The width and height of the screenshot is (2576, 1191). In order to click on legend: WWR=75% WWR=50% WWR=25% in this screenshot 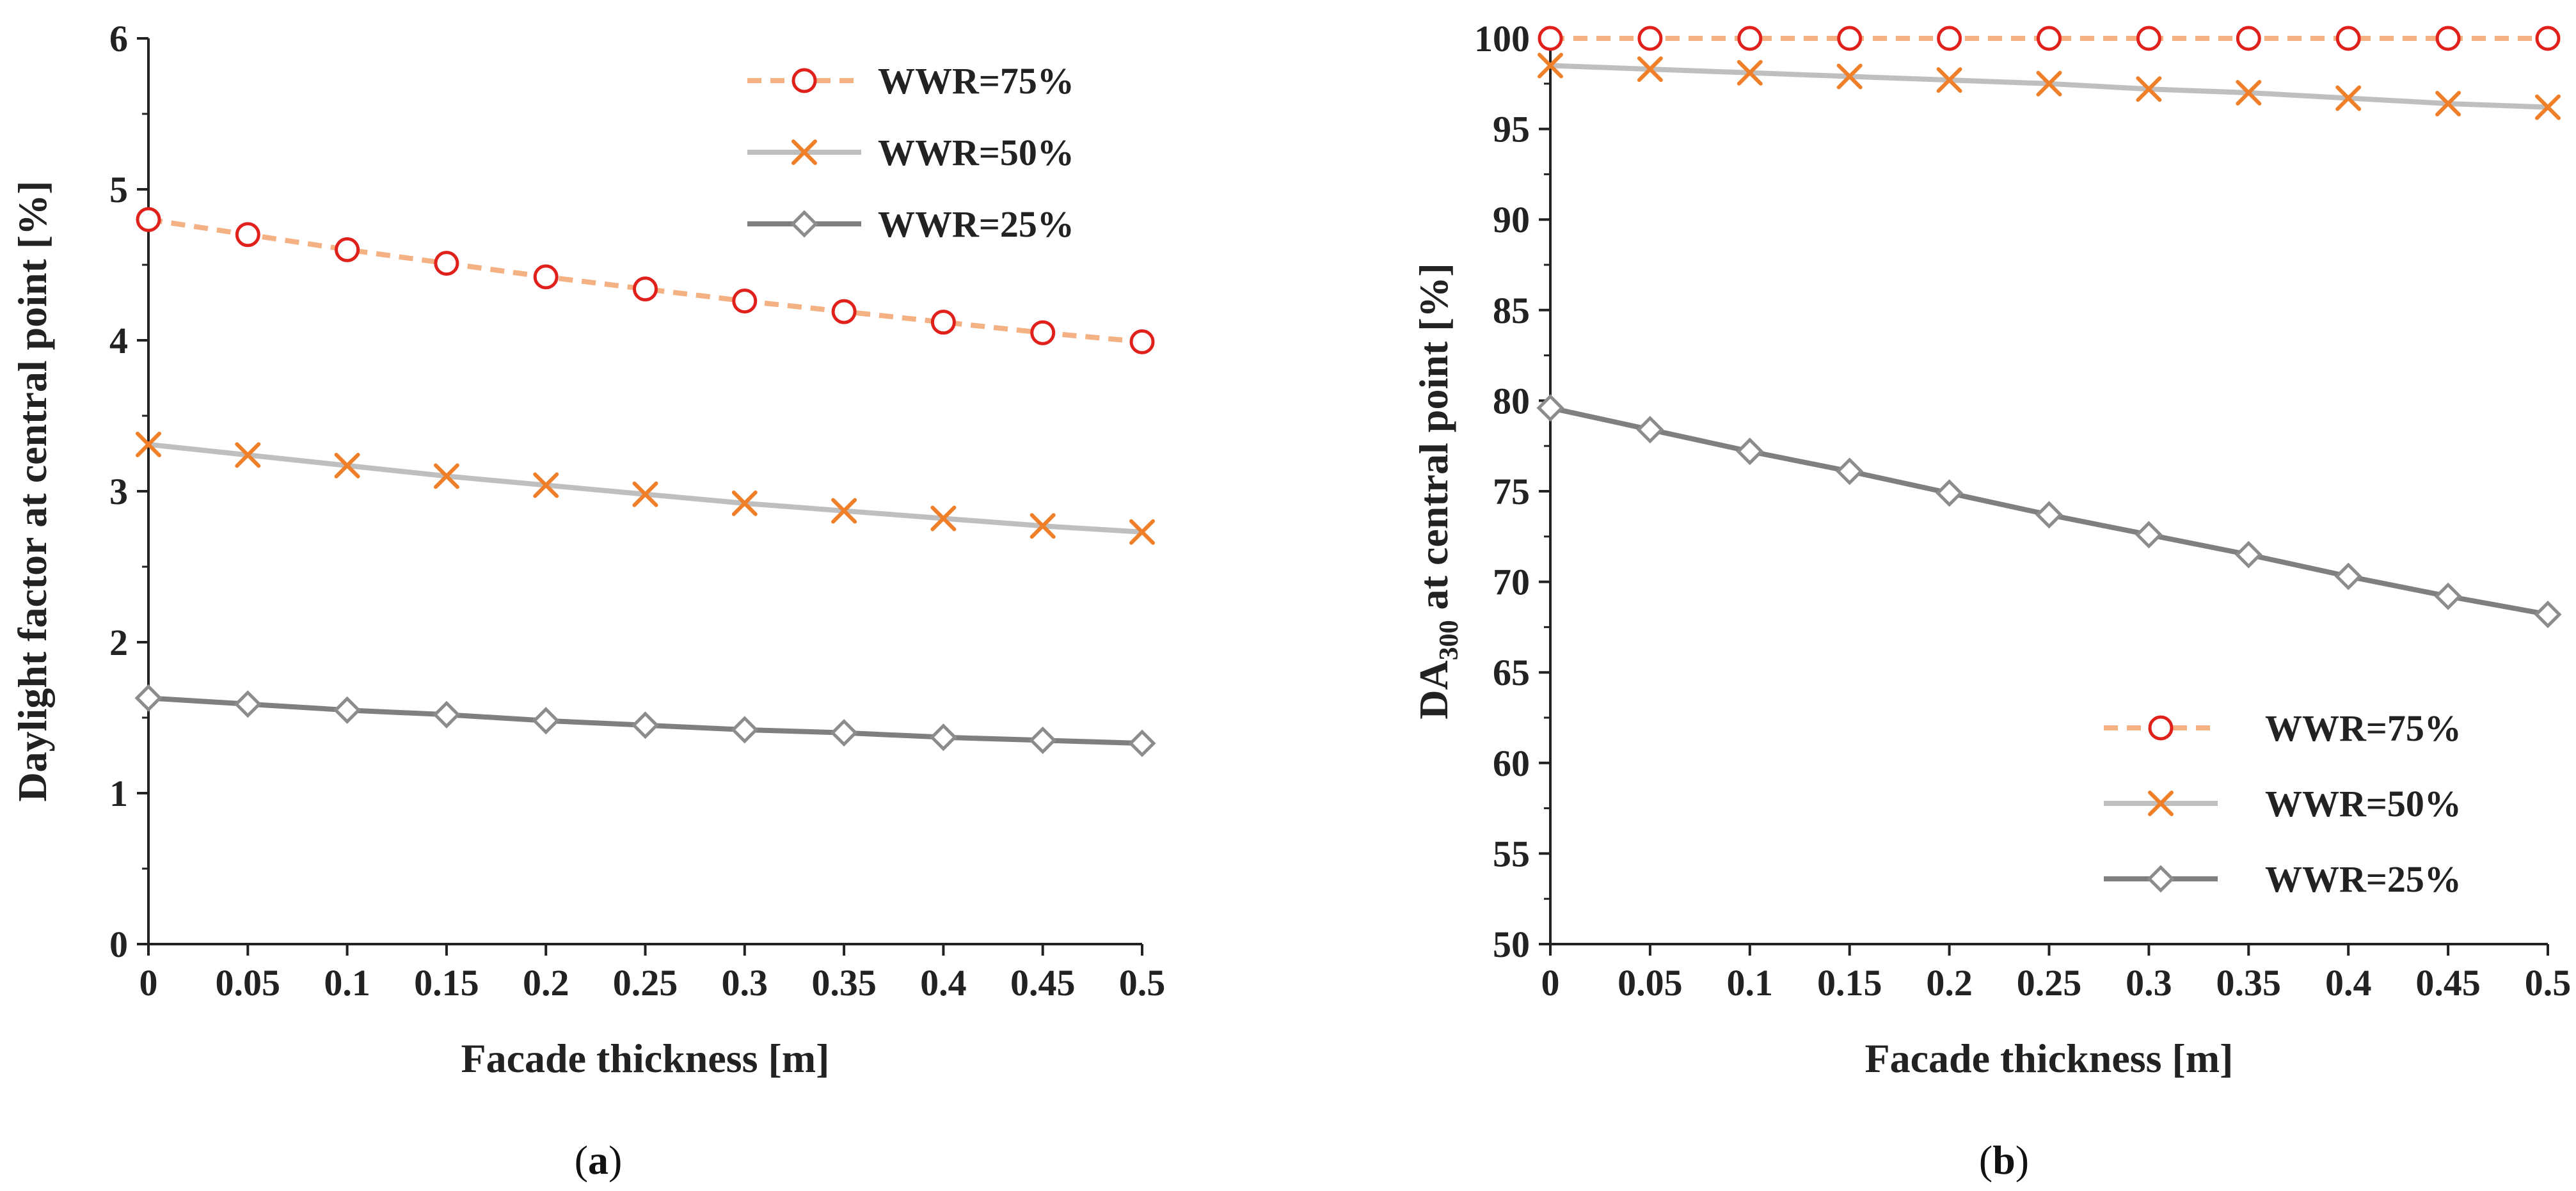, I will do `click(2282, 803)`.